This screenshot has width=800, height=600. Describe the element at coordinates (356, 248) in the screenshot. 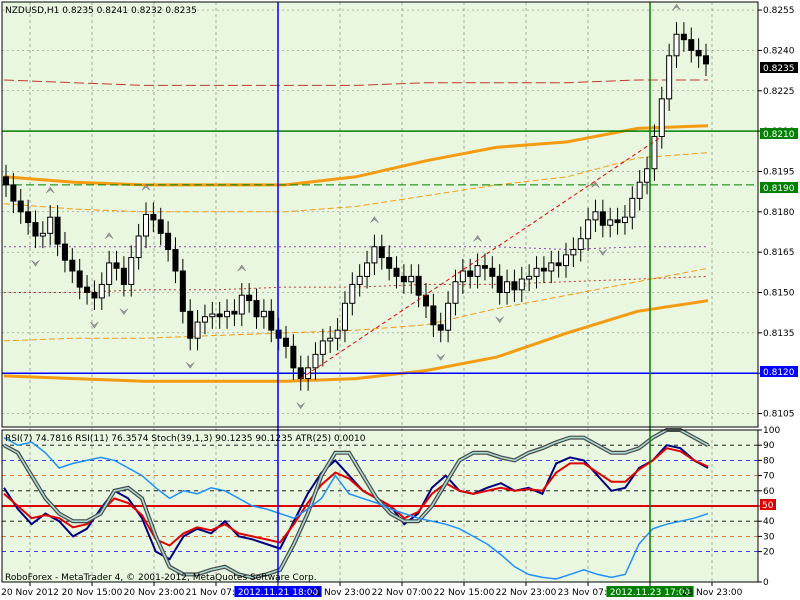

I see `band-purple-dotted` at that location.